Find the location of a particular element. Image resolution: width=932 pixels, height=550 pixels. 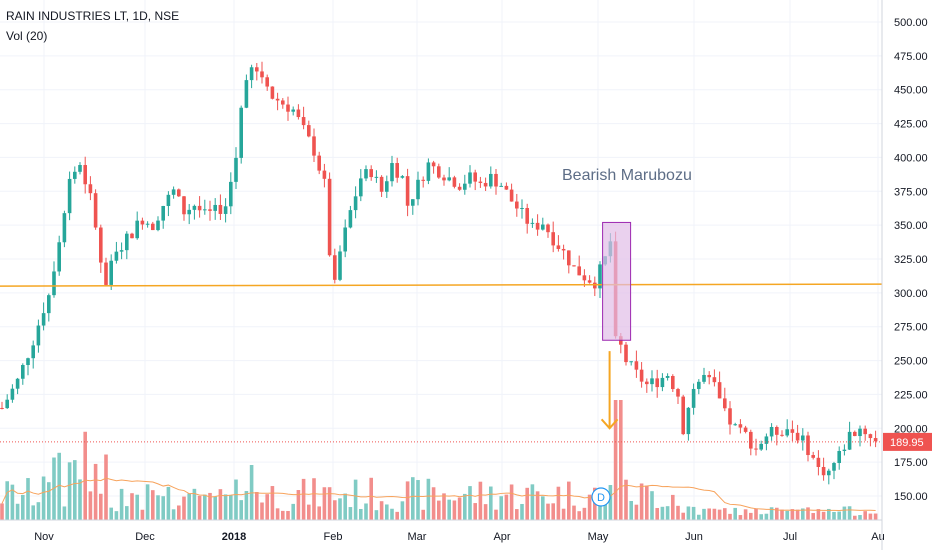

y-tick-label: 275.00 is located at coordinates (911, 328).